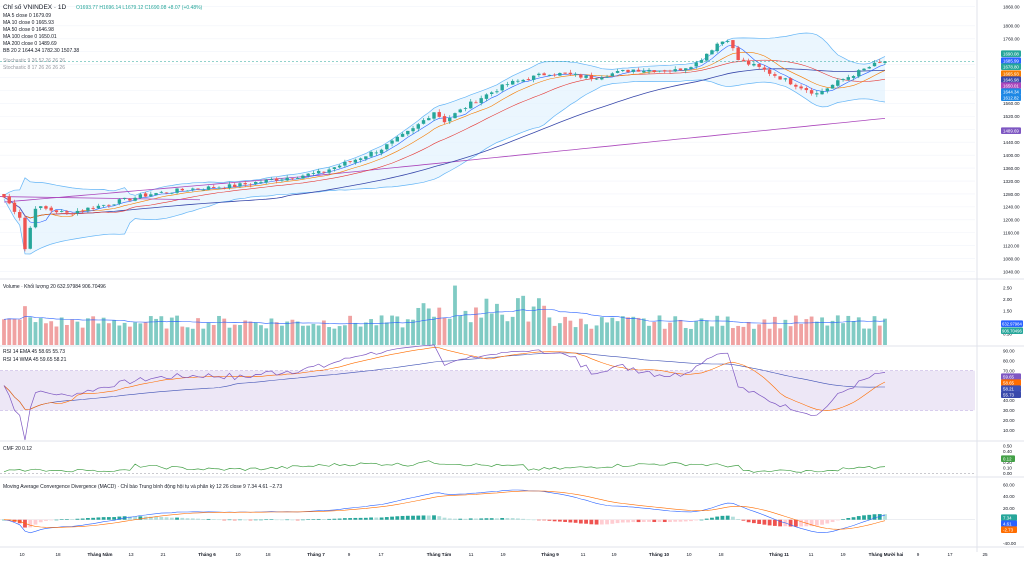 The width and height of the screenshot is (1024, 568). I want to click on rsi-badge-label: 55.73, so click(1009, 395).